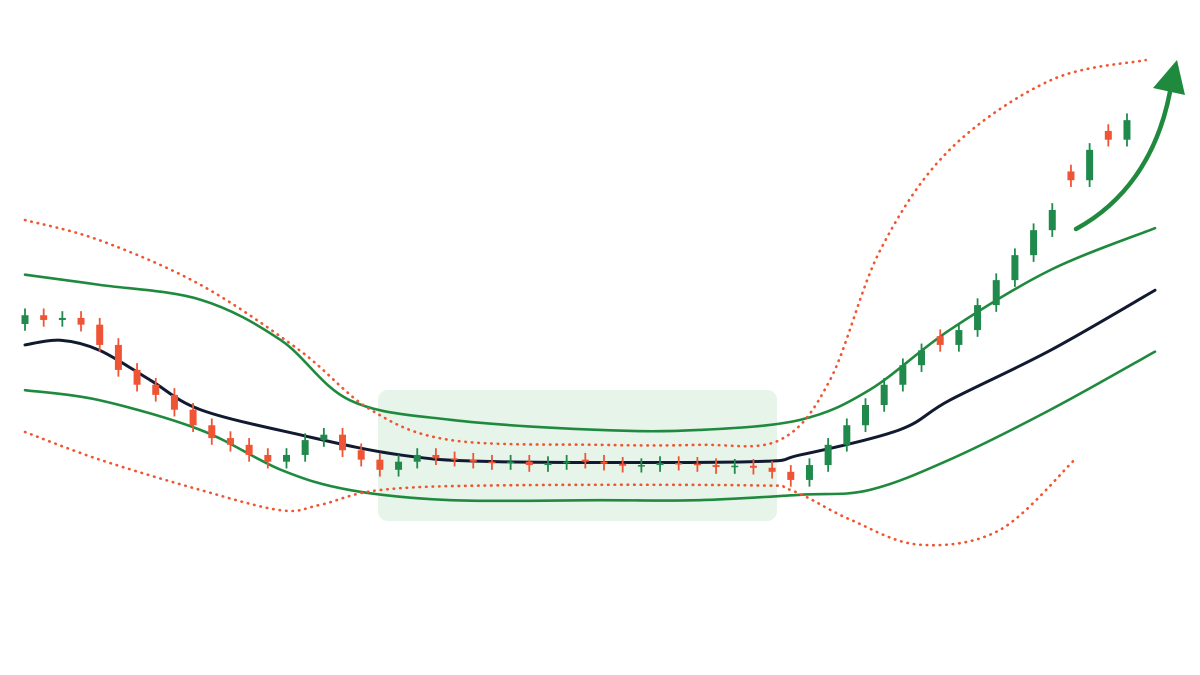 The image size is (1200, 675). I want to click on trend-arrow, so click(1129, 146).